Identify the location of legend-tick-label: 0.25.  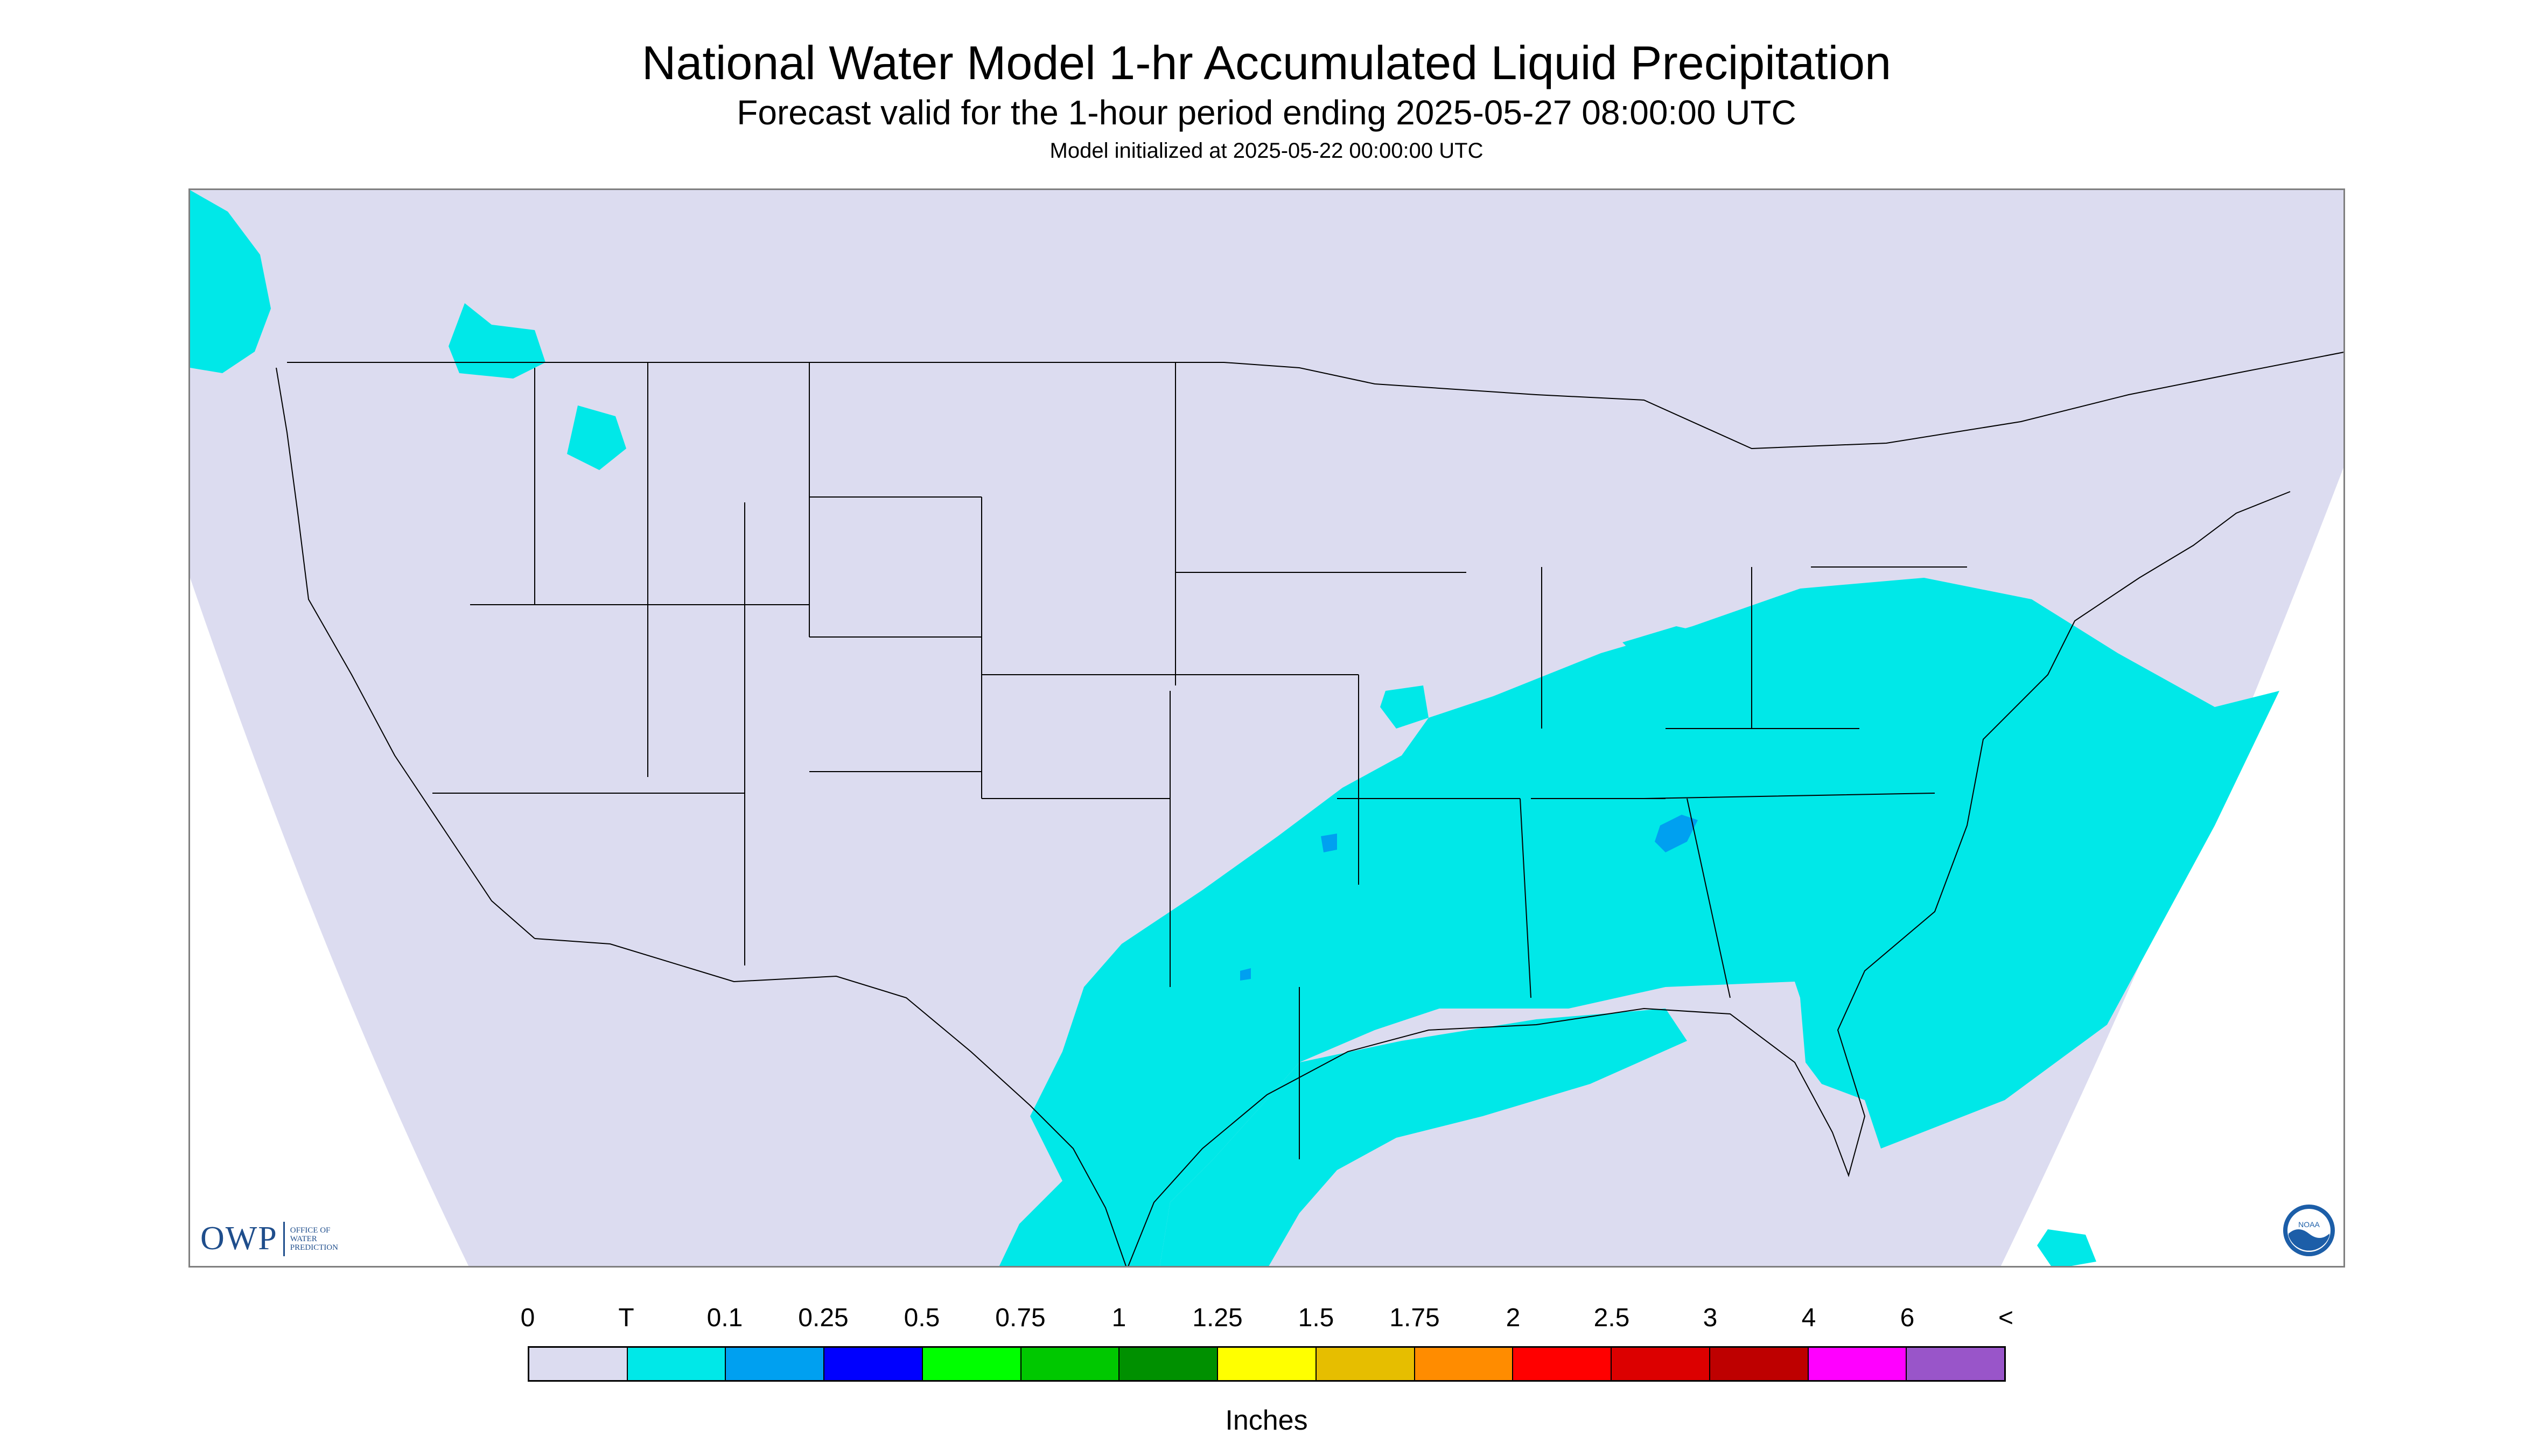
(824, 1318).